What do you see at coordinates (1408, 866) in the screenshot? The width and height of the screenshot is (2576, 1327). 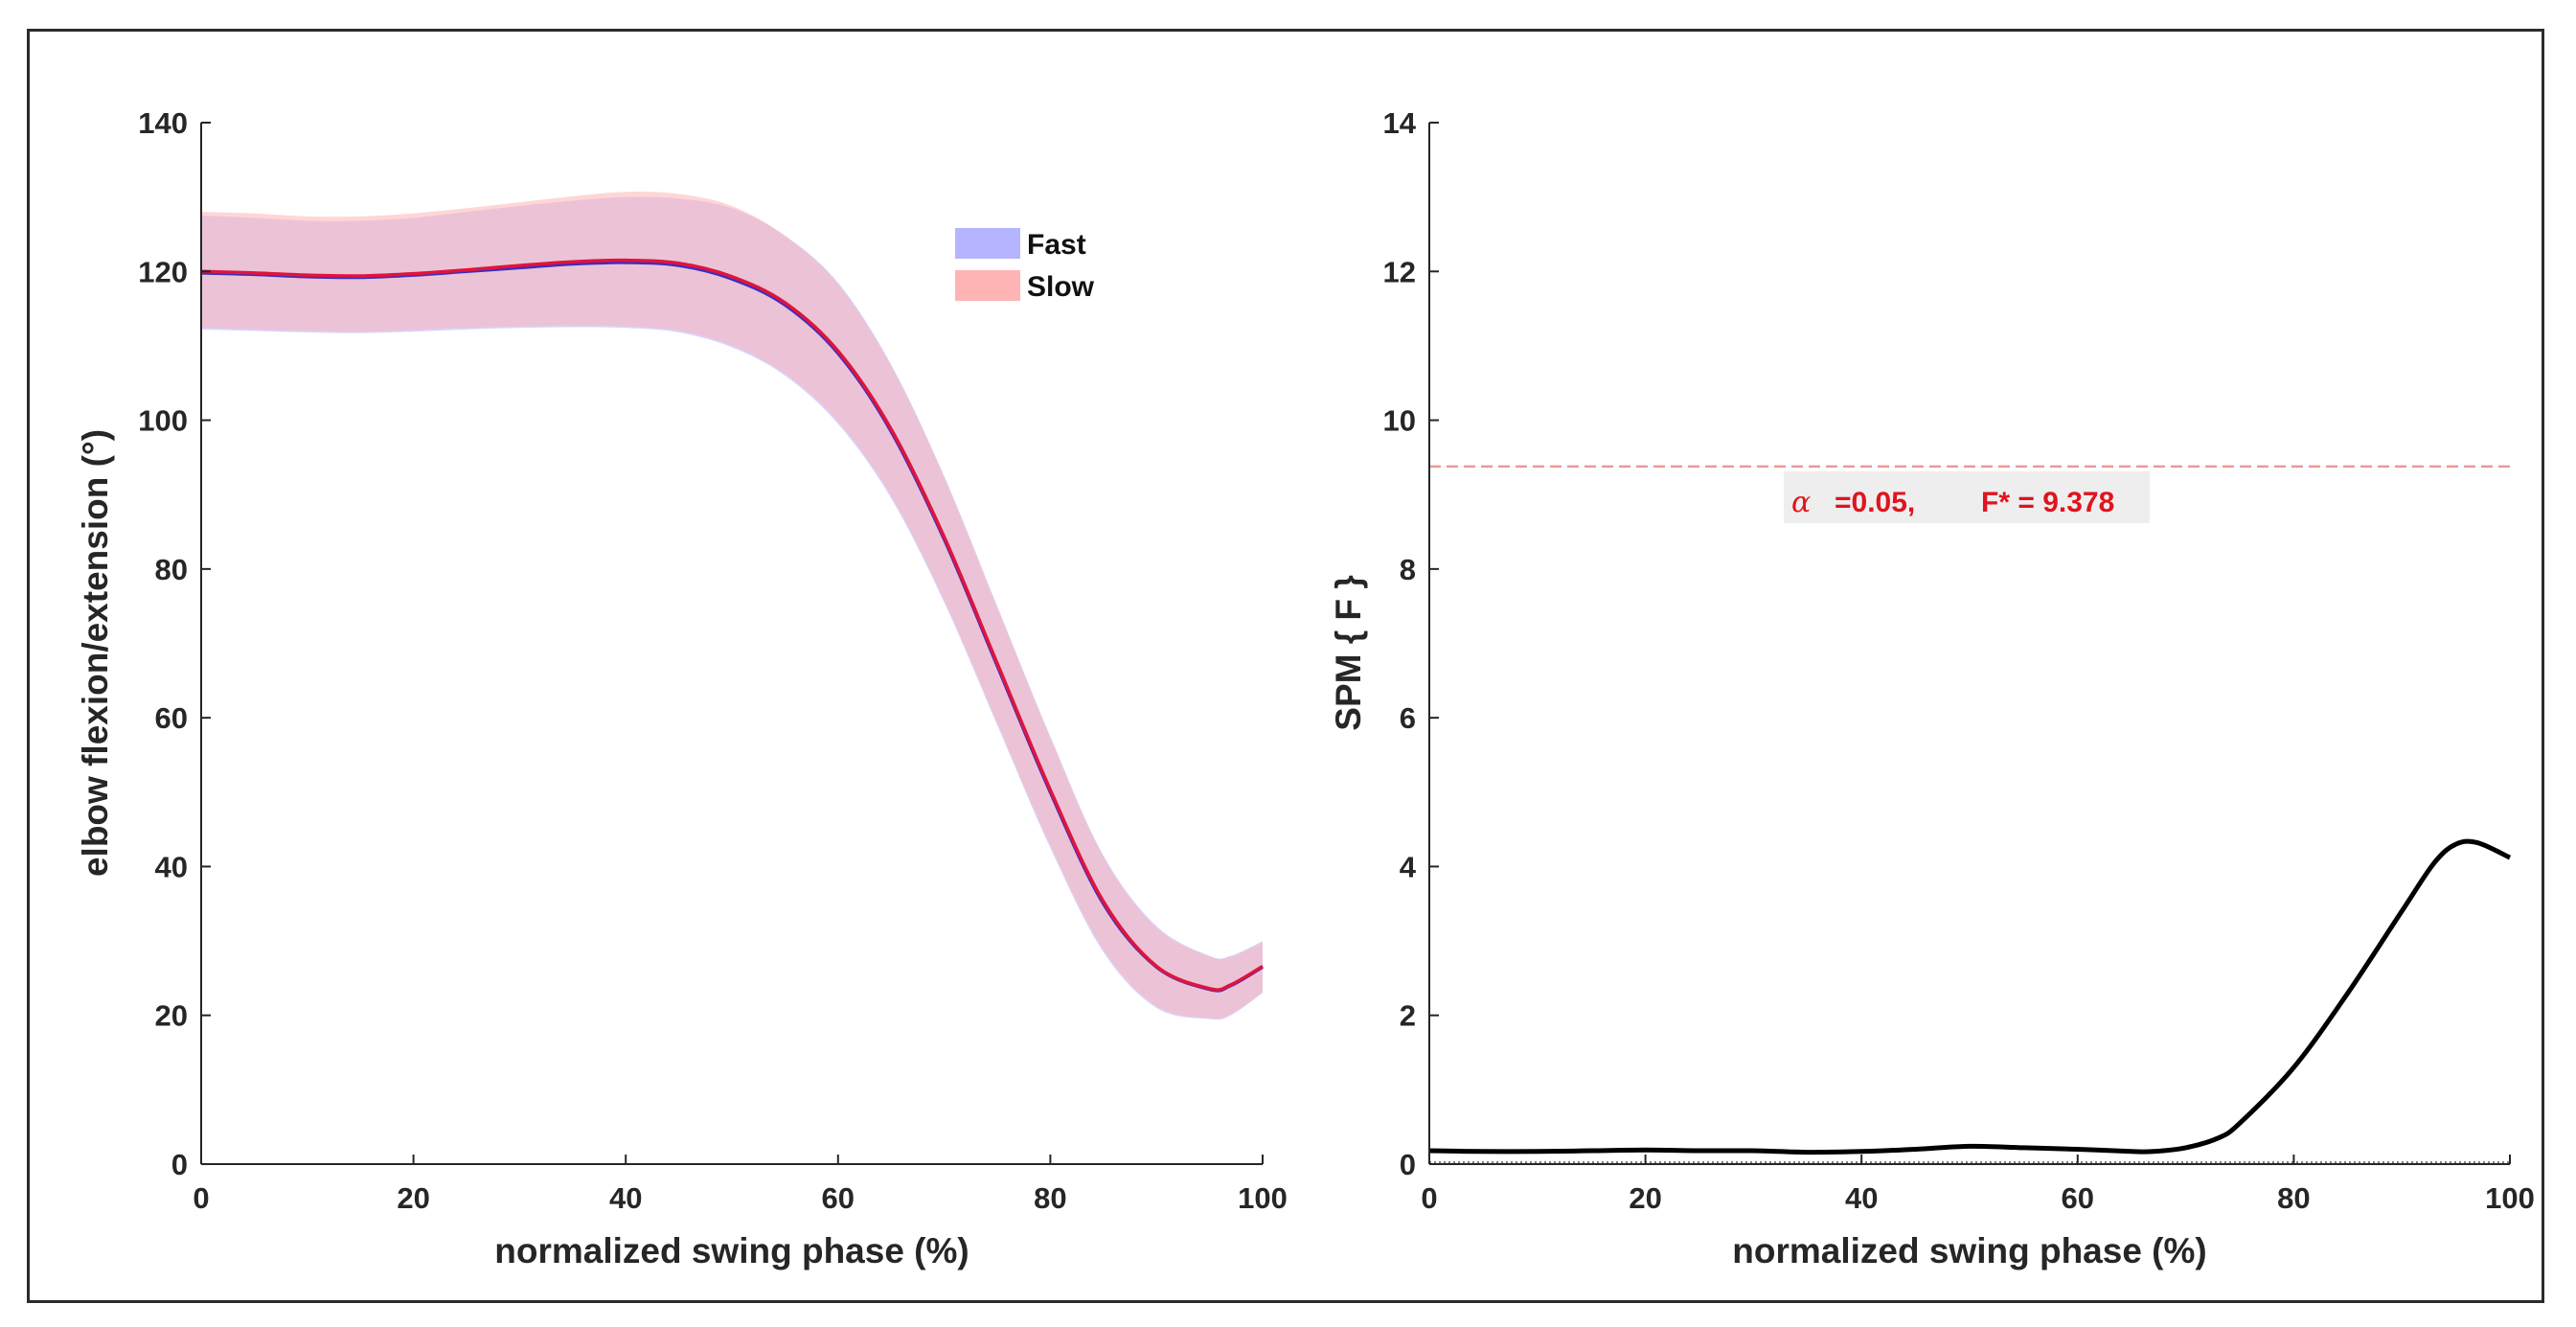 I see `right-y-tick-label: 4` at bounding box center [1408, 866].